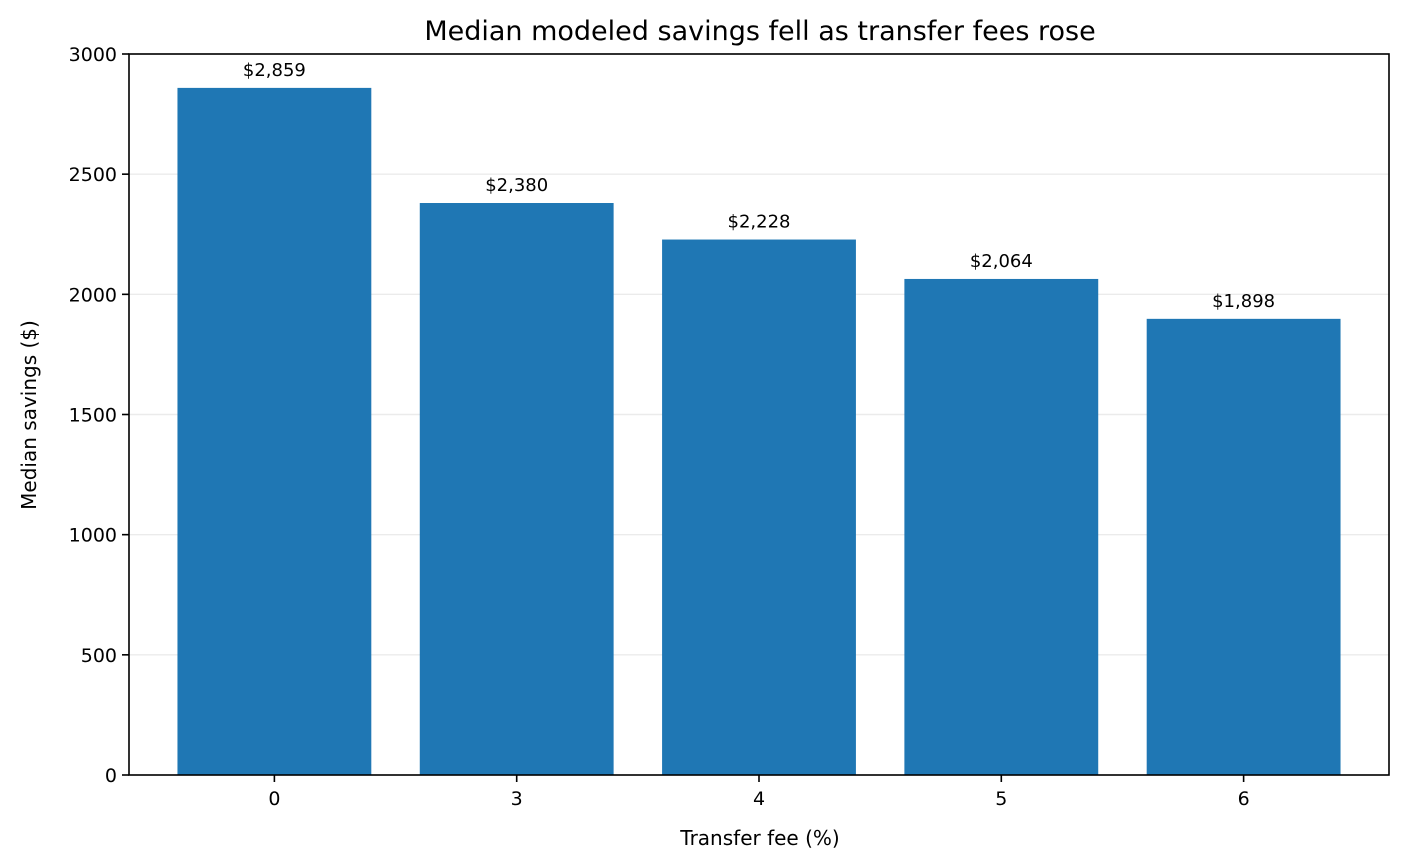 The image size is (1405, 868). Describe the element at coordinates (759, 838) in the screenshot. I see `x-axis-label: Transfer fee (%)` at that location.